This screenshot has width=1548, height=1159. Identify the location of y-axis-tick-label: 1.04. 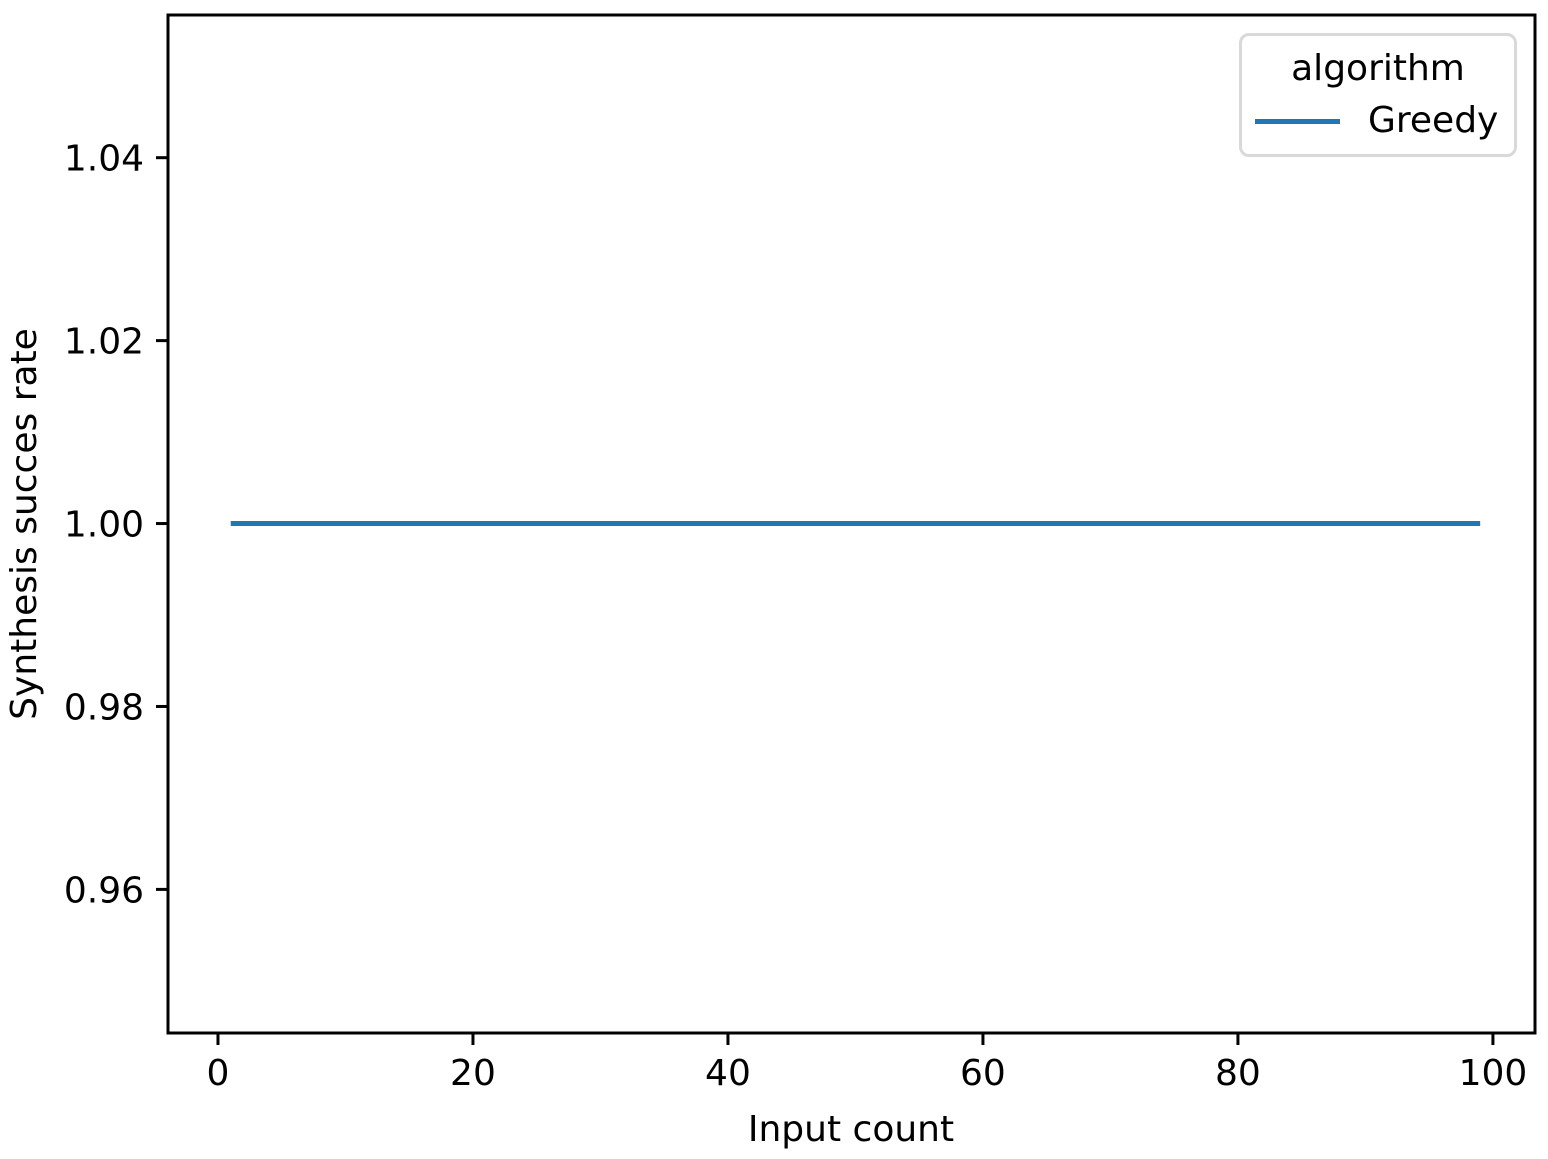
(104, 159).